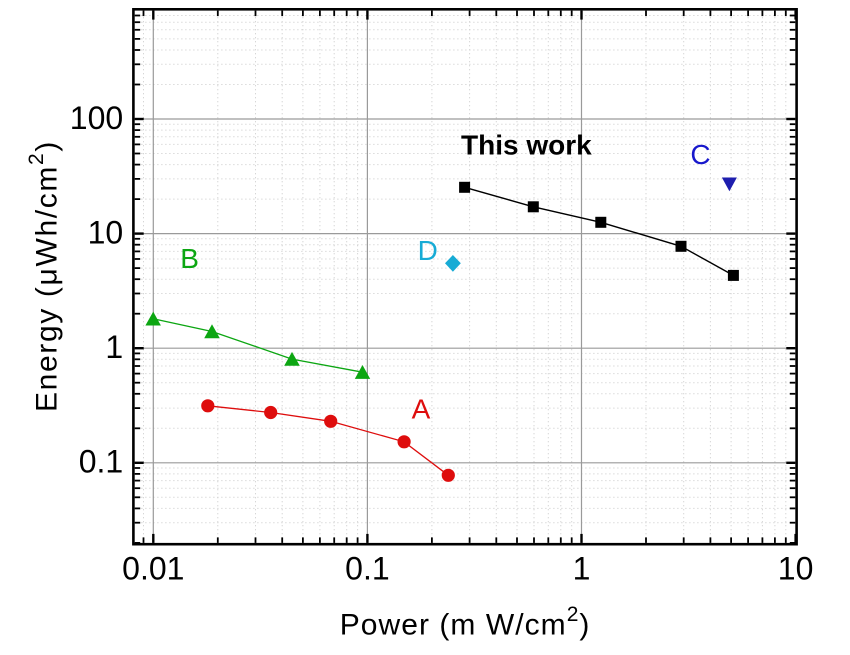 The height and width of the screenshot is (655, 850). Describe the element at coordinates (465, 622) in the screenshot. I see `svg-text: Power (m W/cm2)` at that location.